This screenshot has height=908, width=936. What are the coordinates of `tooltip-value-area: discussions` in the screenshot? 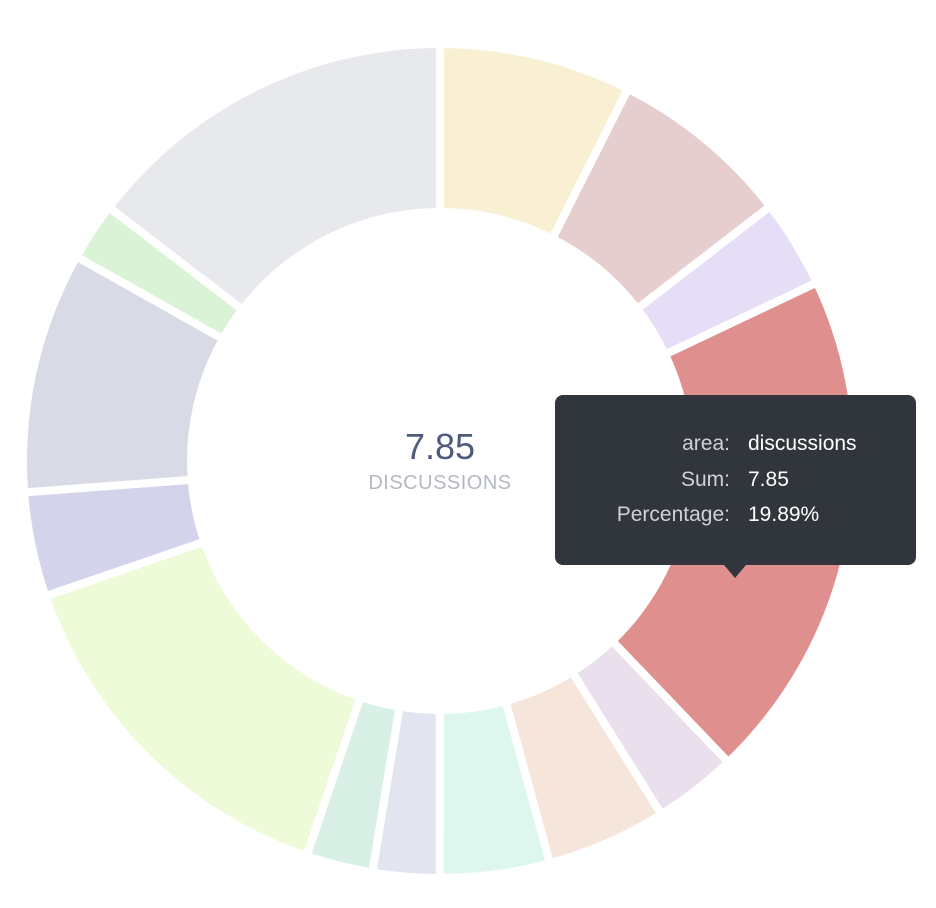 It's located at (802, 443).